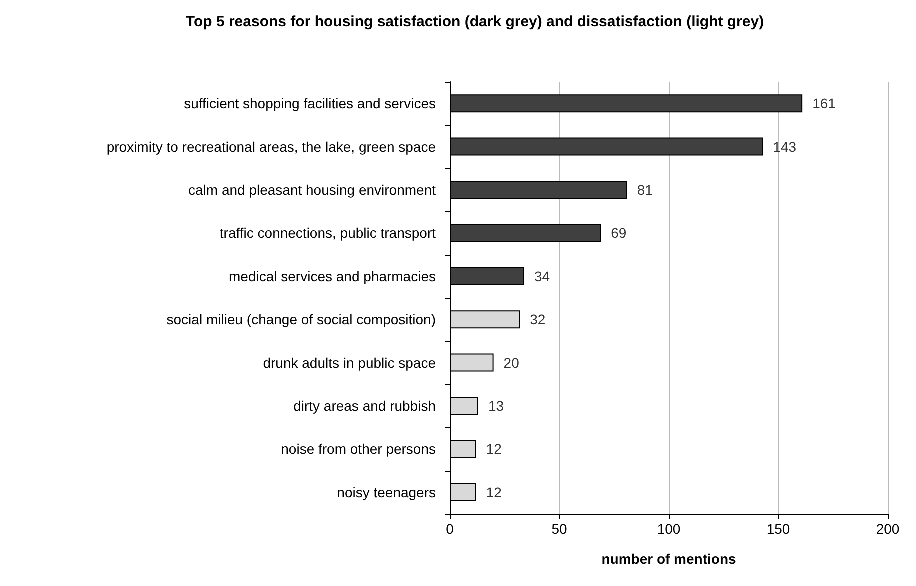 The height and width of the screenshot is (586, 916). What do you see at coordinates (888, 529) in the screenshot?
I see `x-tick-label: 200` at bounding box center [888, 529].